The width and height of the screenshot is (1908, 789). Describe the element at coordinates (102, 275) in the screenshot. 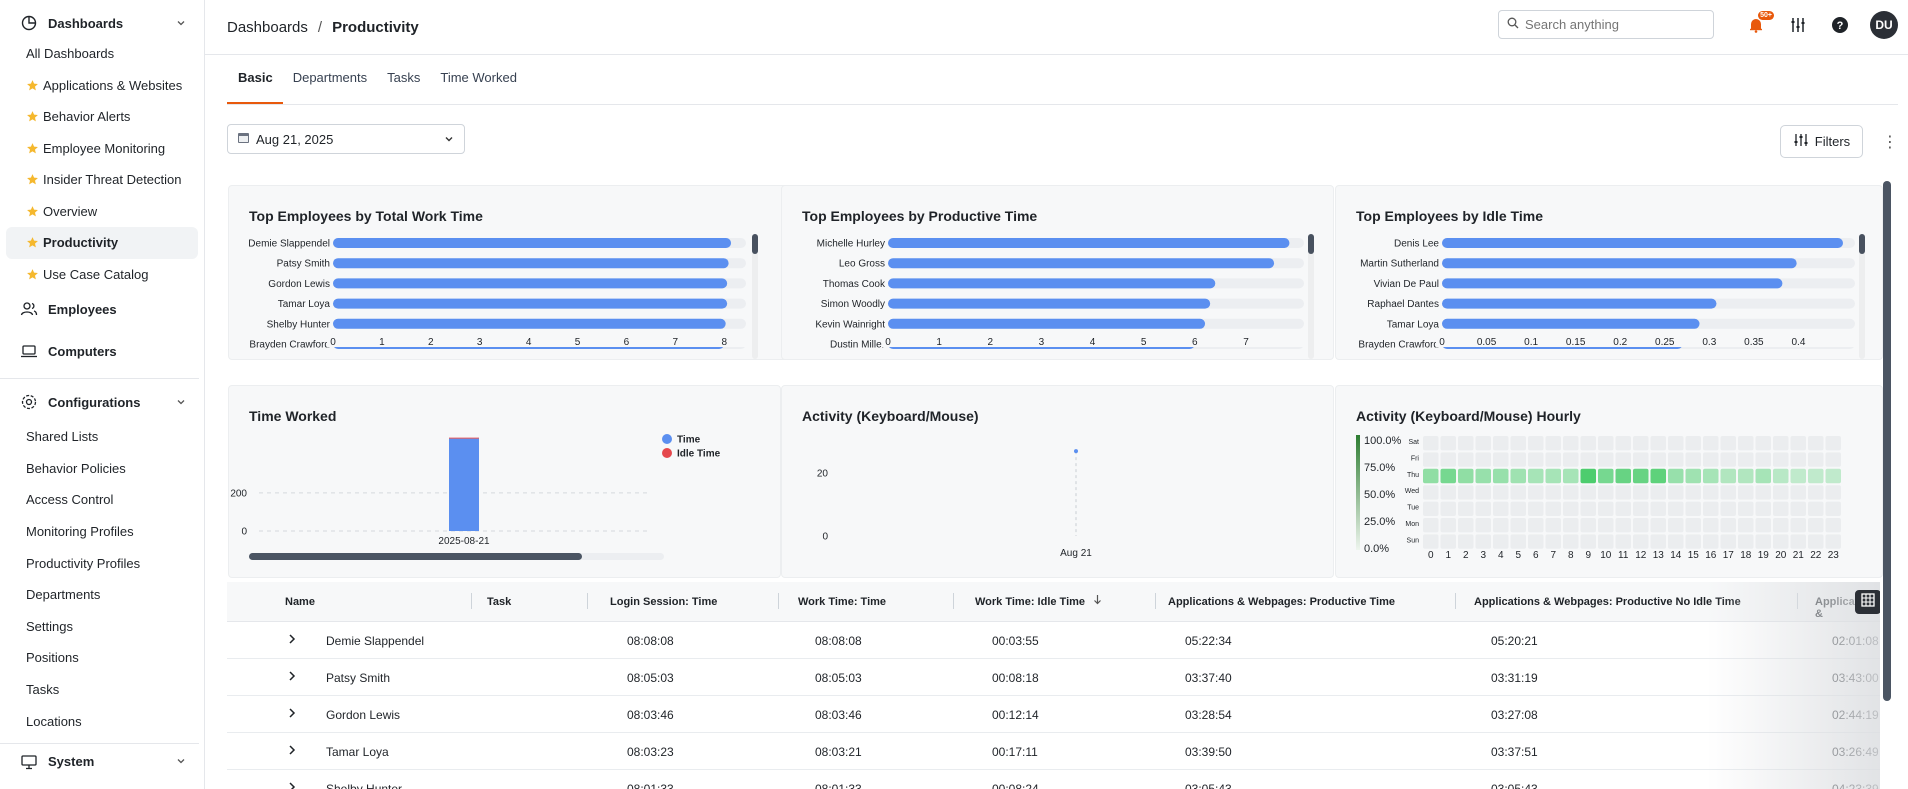

I see `sidebar-item-use-case-catalog: Use Case Catalog` at that location.